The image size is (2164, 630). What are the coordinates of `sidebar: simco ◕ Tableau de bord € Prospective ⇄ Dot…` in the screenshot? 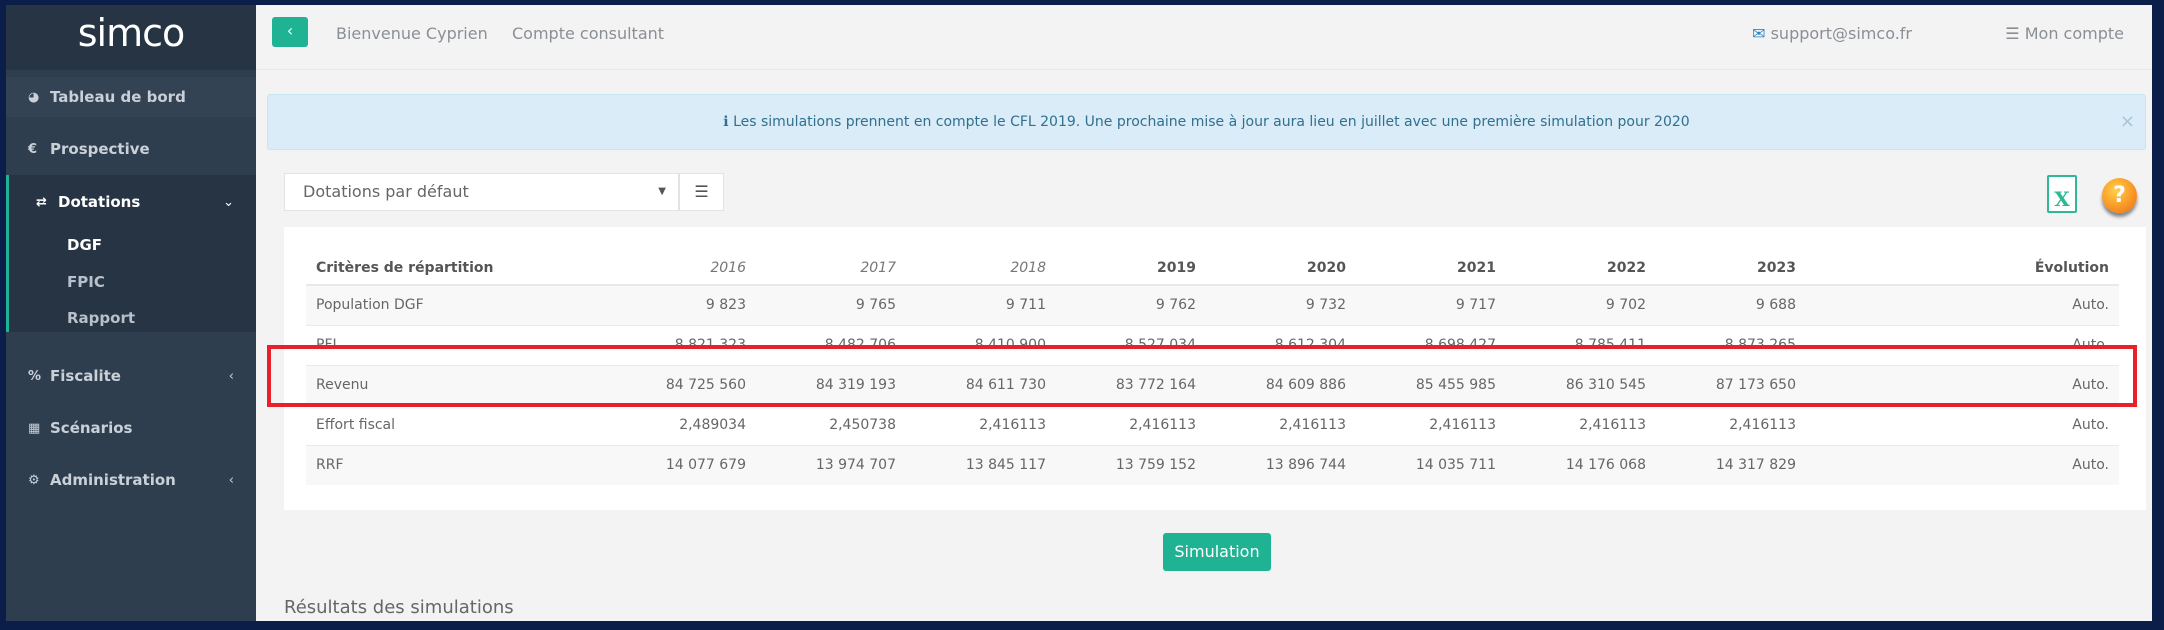 It's located at (131, 313).